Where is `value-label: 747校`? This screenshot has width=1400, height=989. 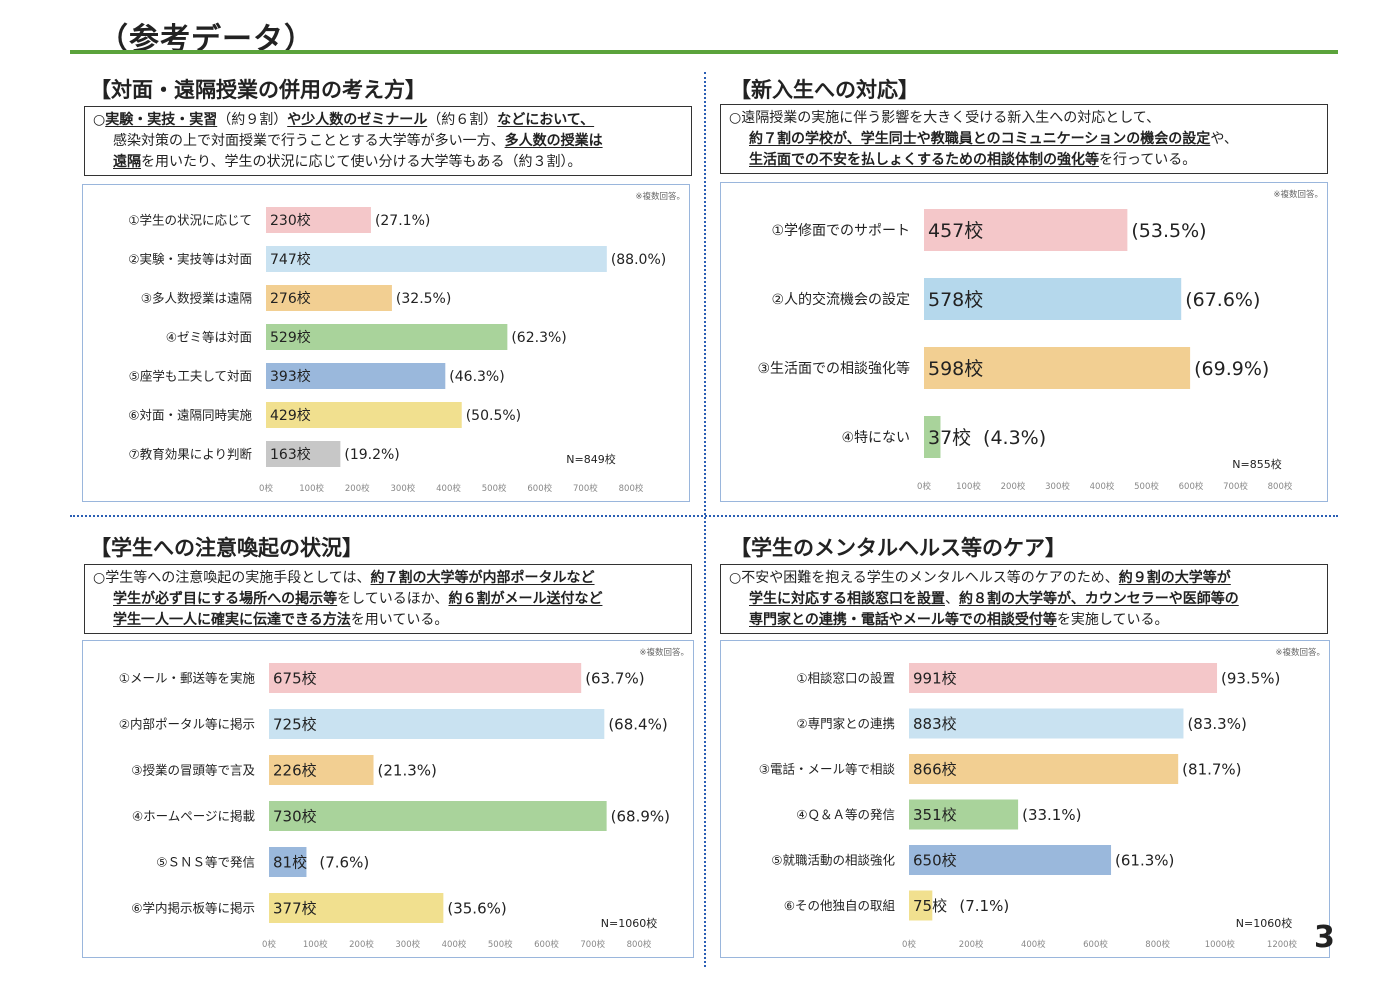
value-label: 747校 is located at coordinates (290, 259).